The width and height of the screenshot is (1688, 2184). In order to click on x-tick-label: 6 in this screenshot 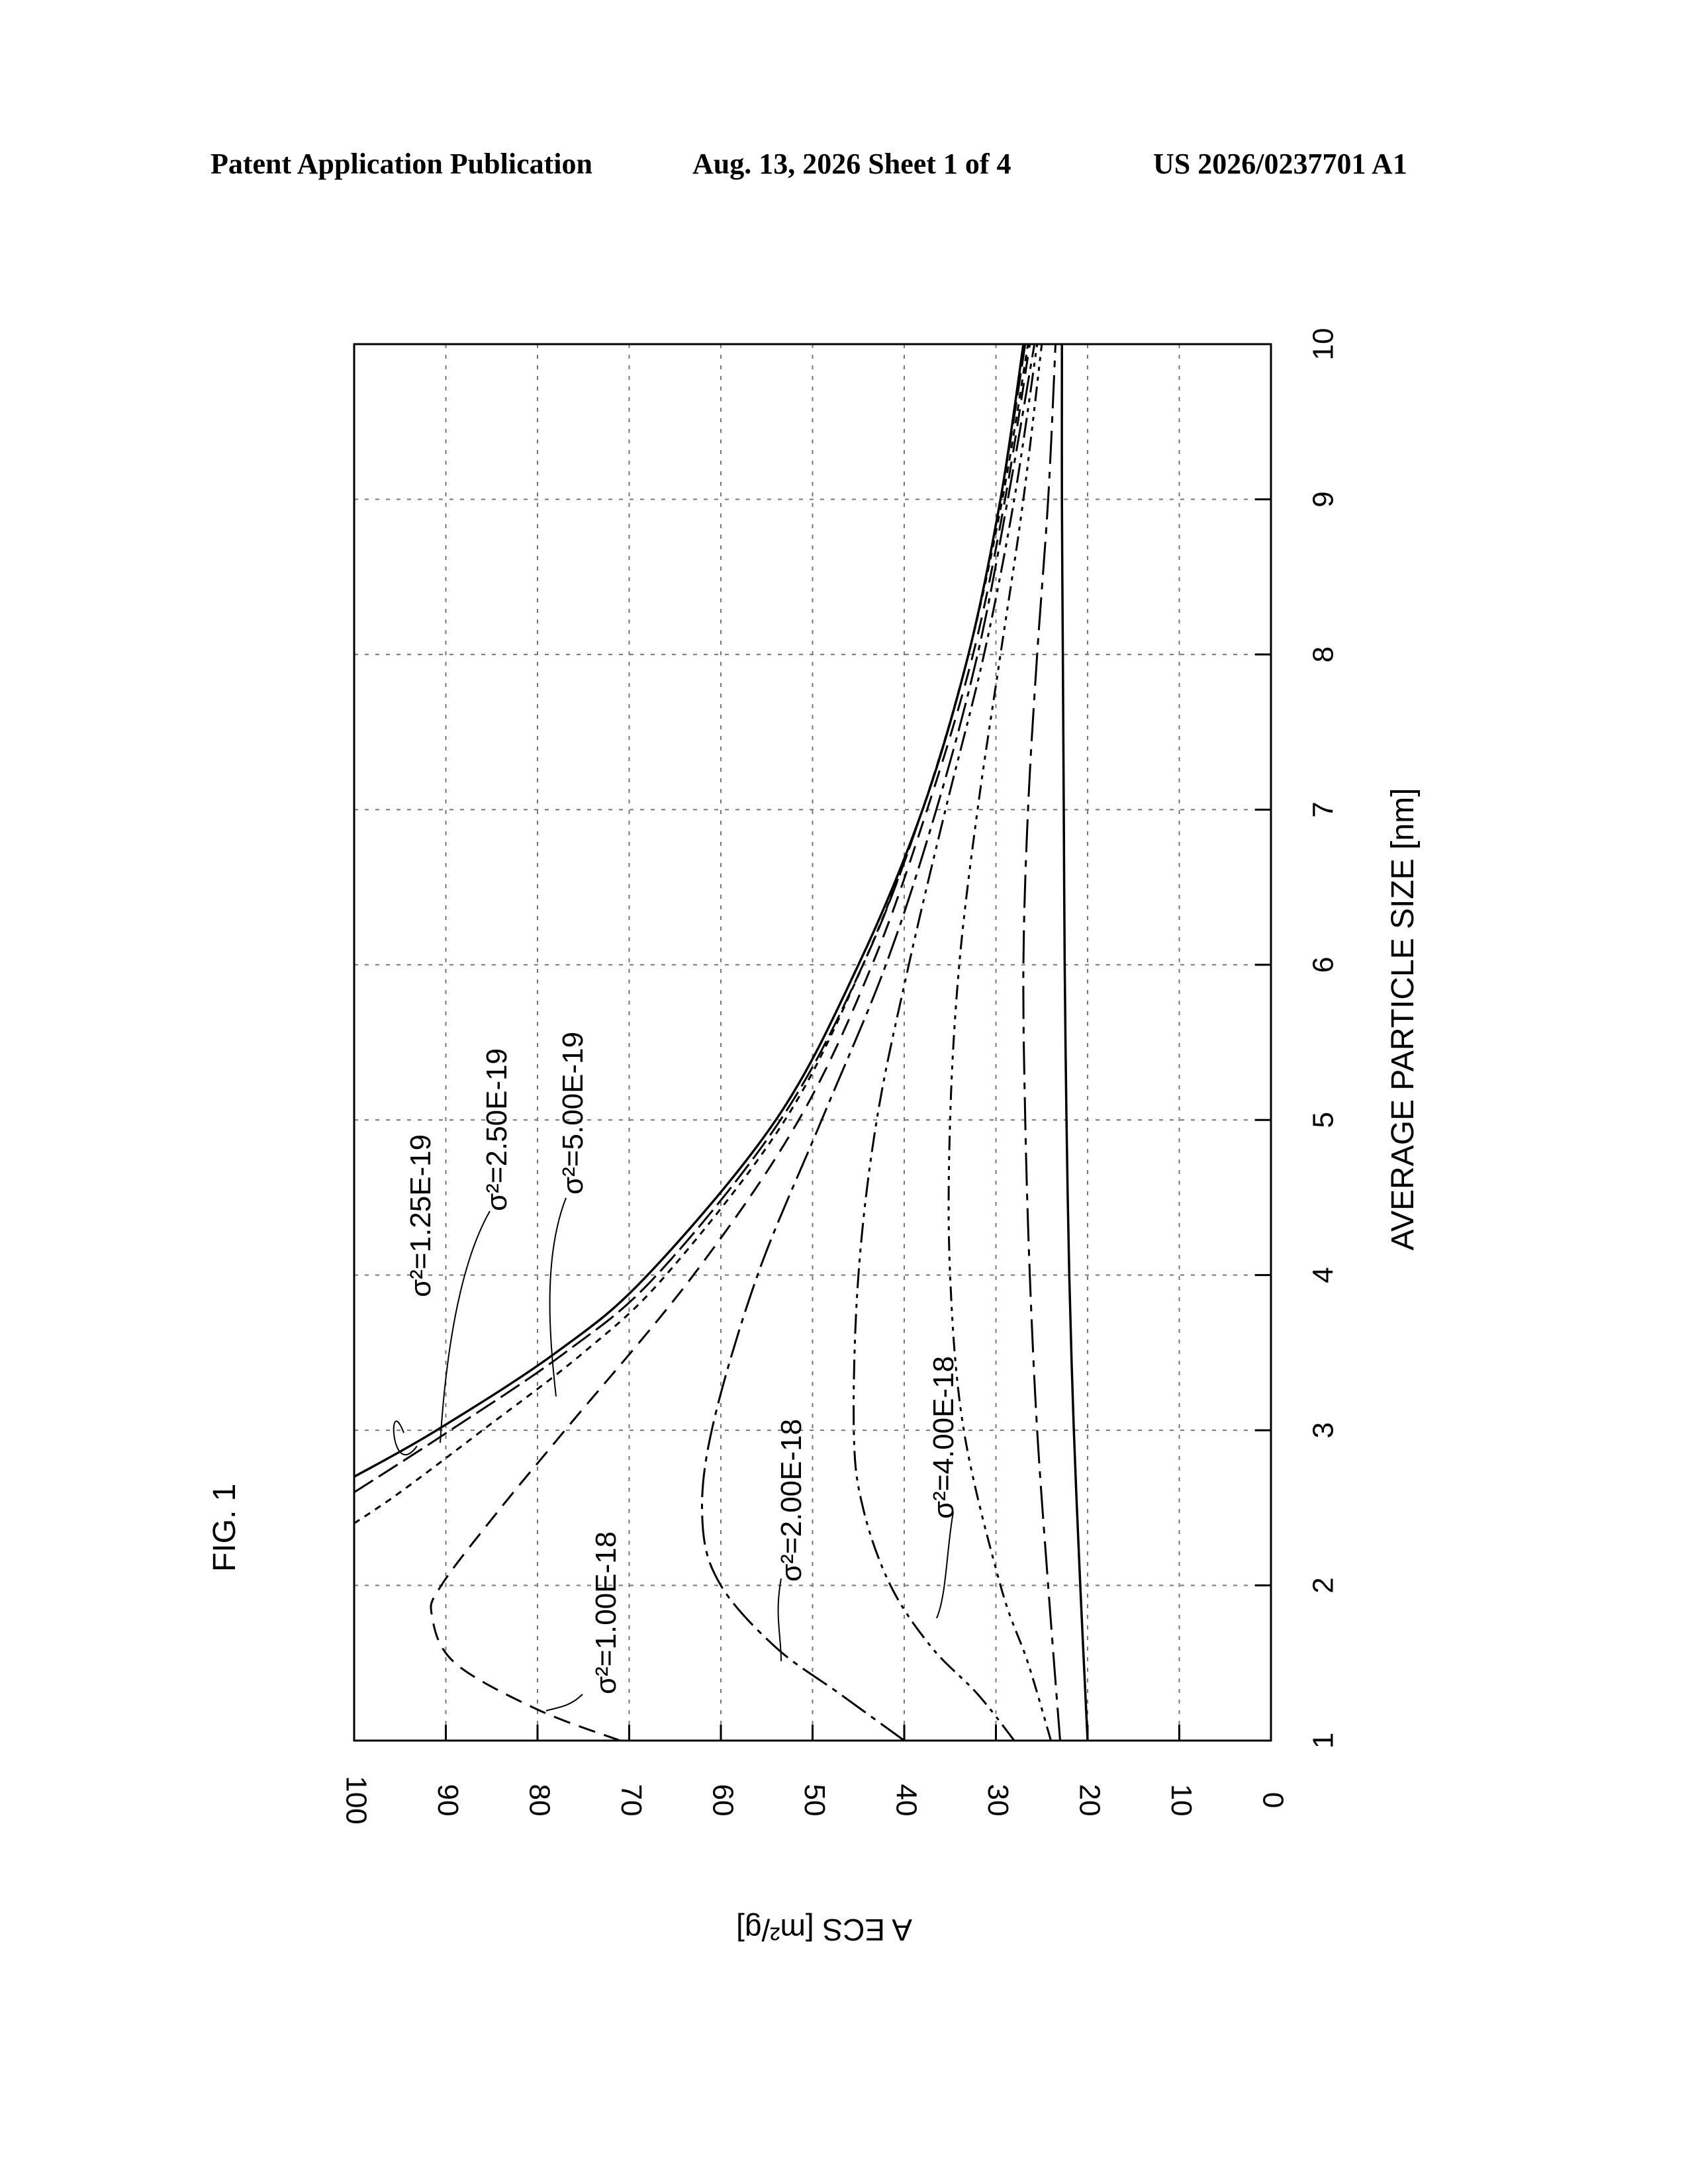, I will do `click(1323, 965)`.